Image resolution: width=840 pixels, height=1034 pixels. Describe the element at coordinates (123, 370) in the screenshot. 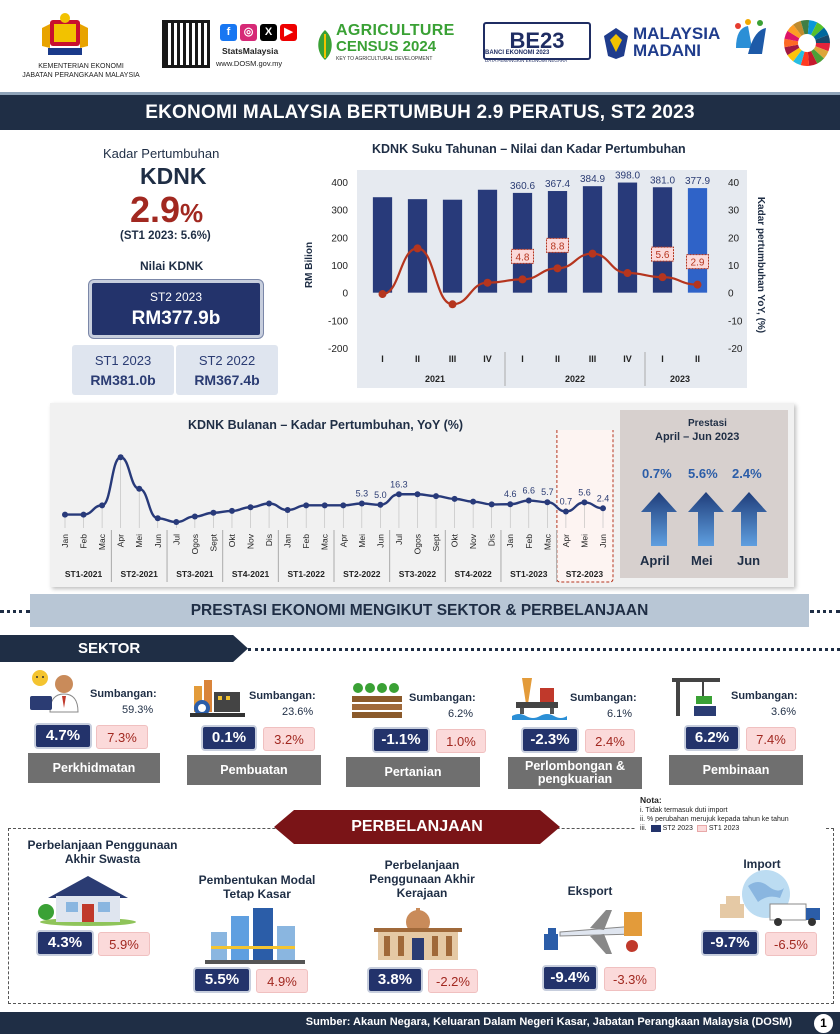

I see `compare-box-st1-2023: ST1 2023 RM381.0b` at that location.